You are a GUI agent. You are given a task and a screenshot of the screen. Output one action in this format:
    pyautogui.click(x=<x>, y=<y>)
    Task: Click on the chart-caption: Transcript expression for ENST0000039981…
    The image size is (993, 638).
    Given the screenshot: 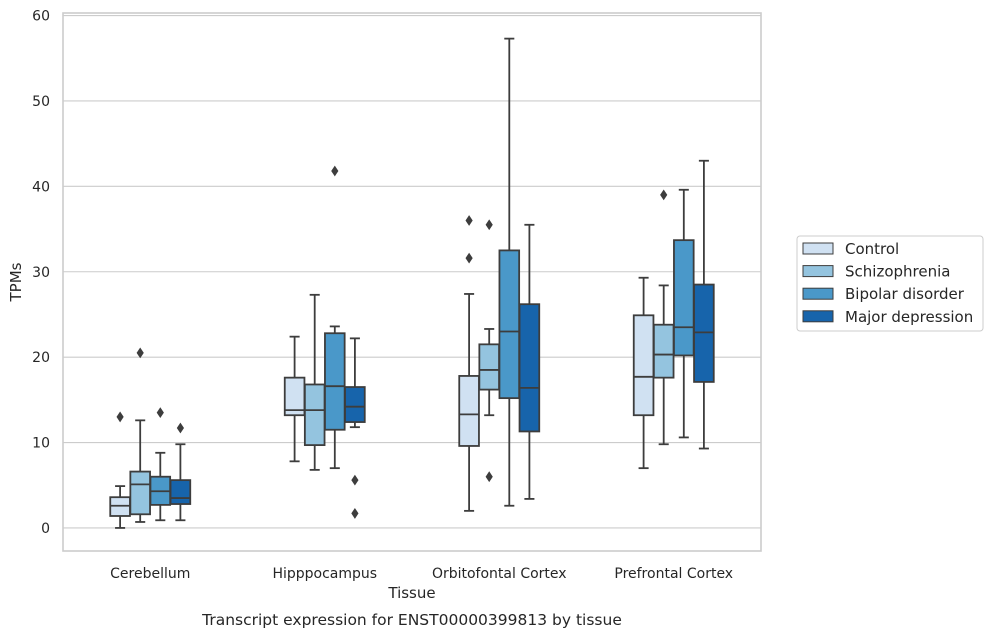 What is the action you would take?
    pyautogui.click(x=411, y=620)
    